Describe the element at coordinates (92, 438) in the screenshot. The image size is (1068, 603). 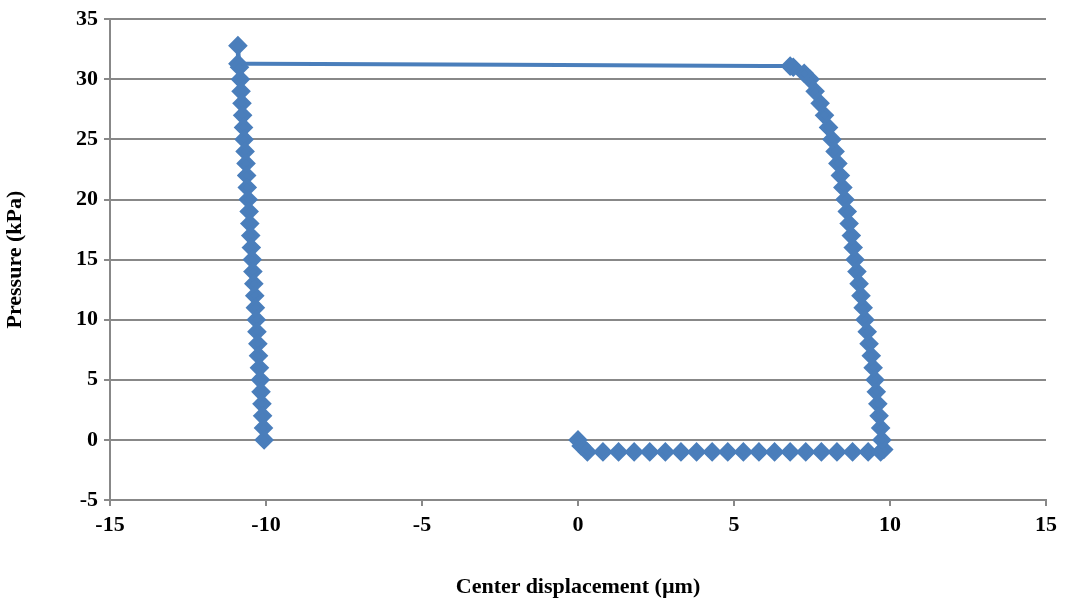
I see `y-tick-label: 0` at that location.